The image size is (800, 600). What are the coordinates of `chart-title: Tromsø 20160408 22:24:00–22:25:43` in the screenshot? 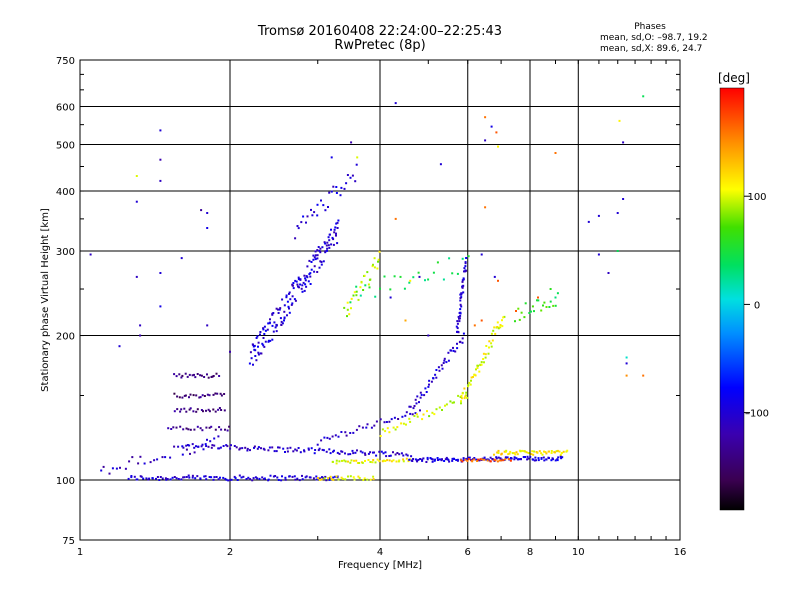 It's located at (380, 31).